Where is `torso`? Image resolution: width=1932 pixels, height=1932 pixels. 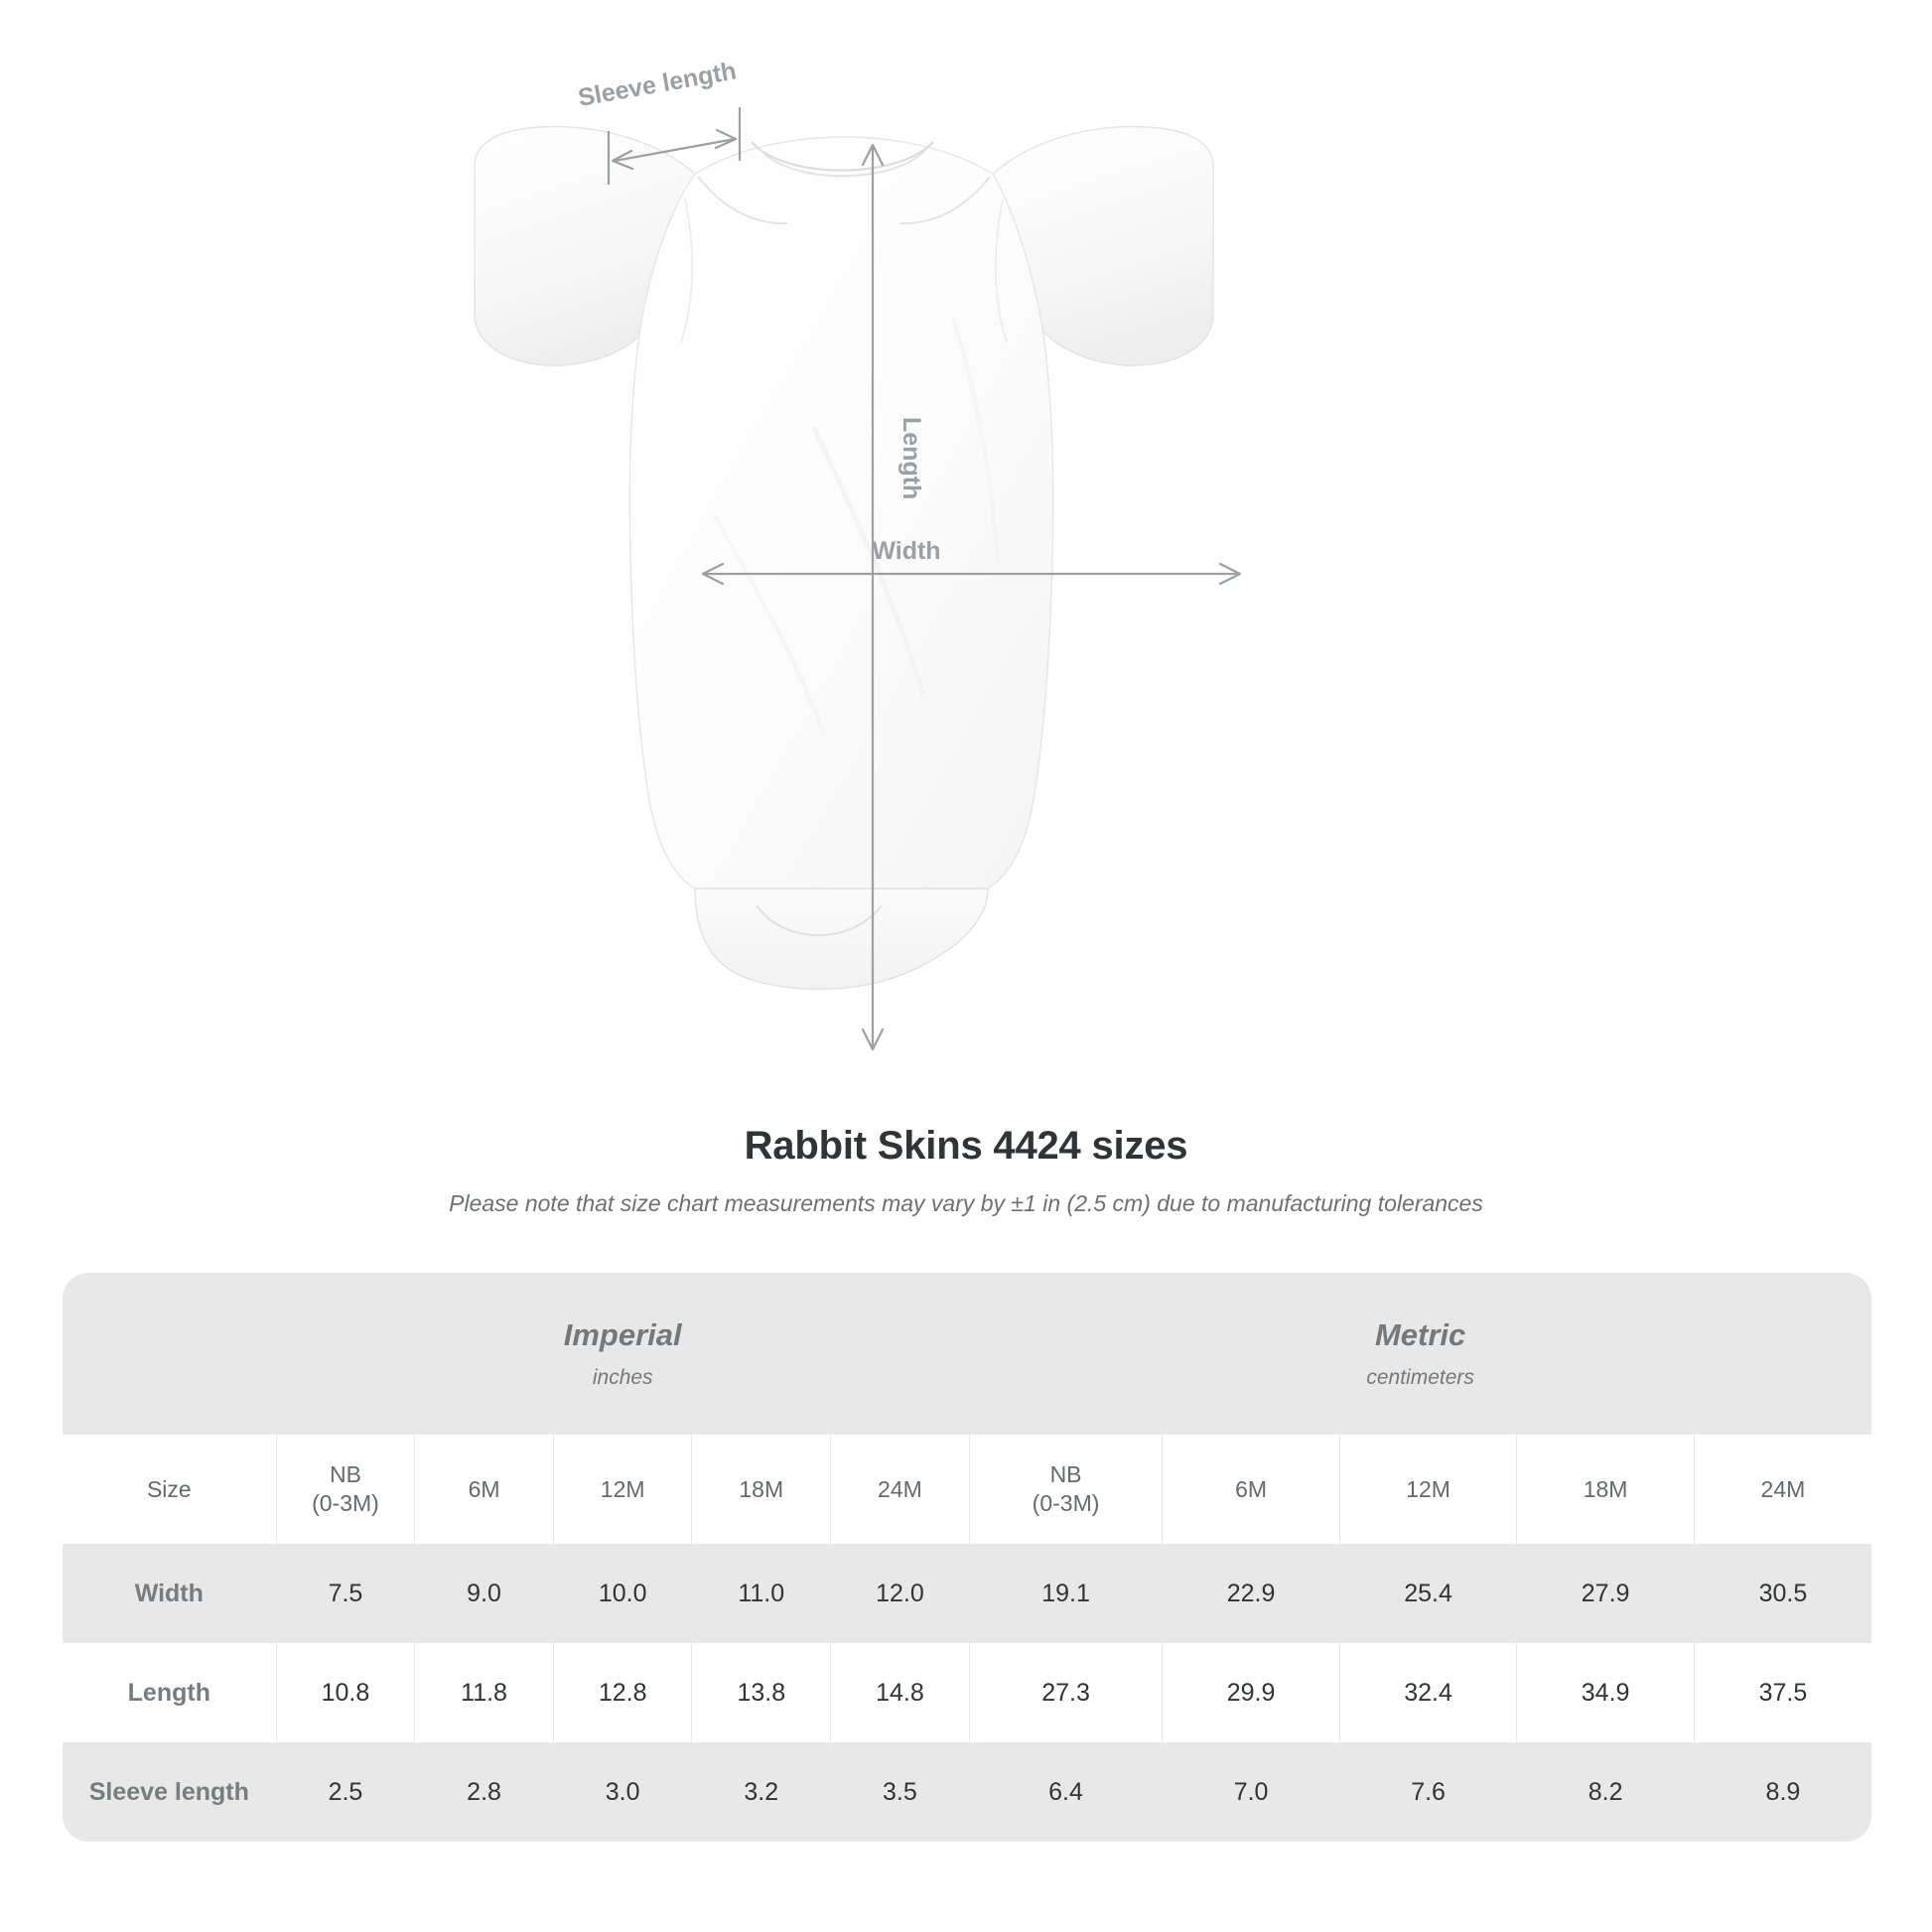 torso is located at coordinates (841, 513).